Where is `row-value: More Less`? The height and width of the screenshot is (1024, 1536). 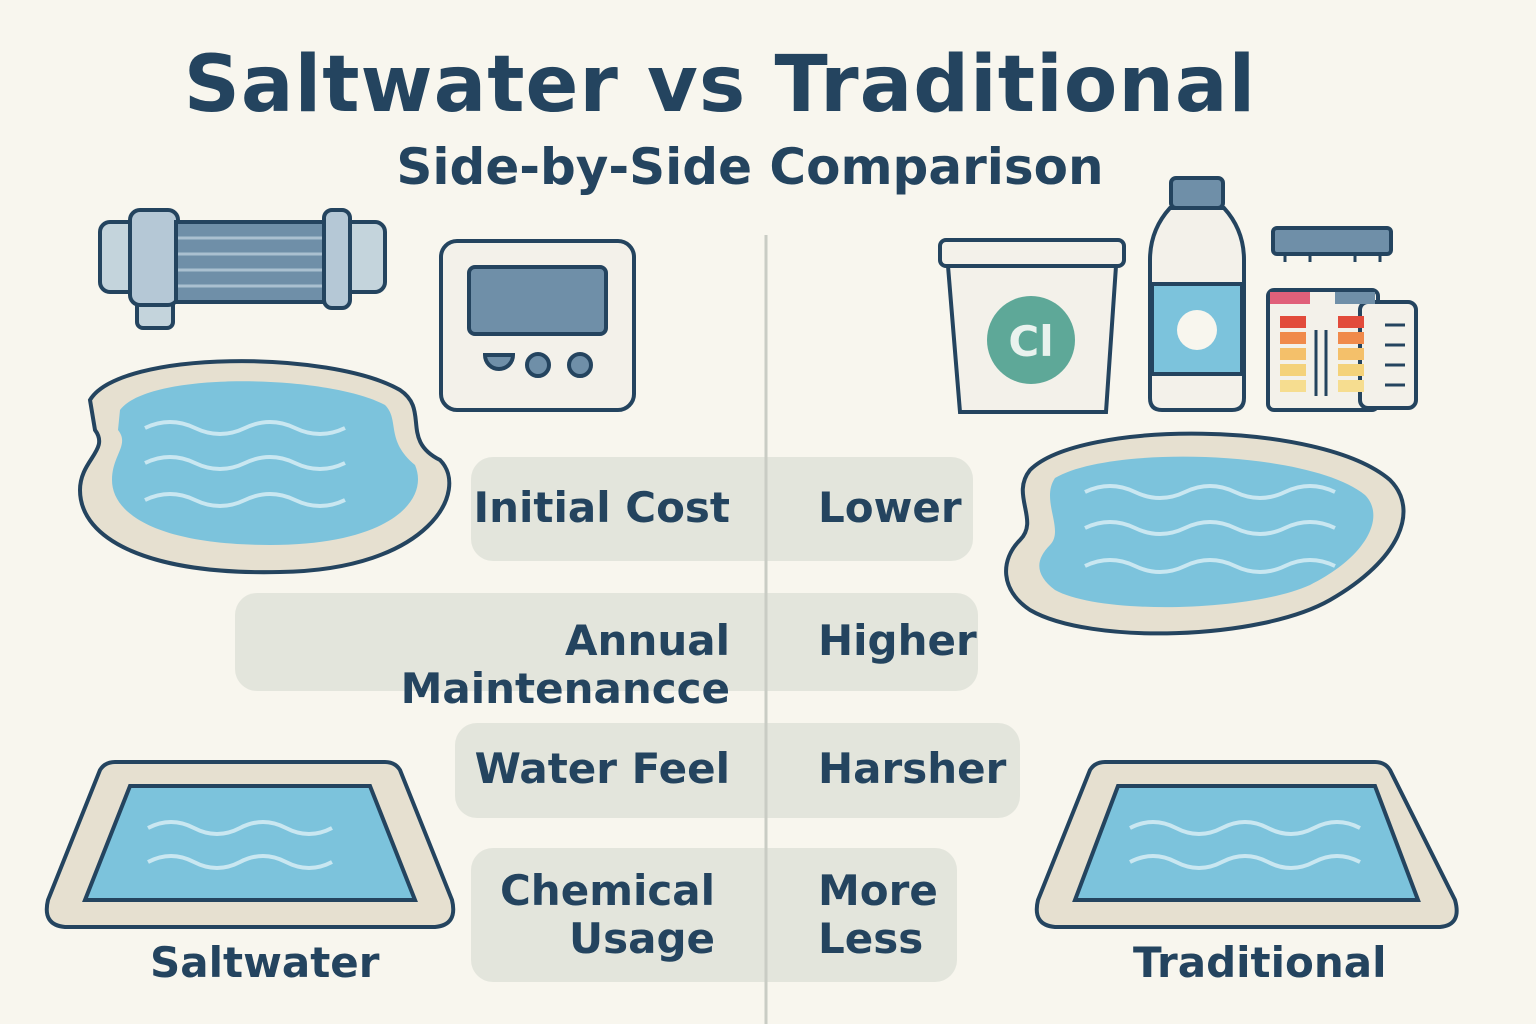
row-value: More Less is located at coordinates (878, 914).